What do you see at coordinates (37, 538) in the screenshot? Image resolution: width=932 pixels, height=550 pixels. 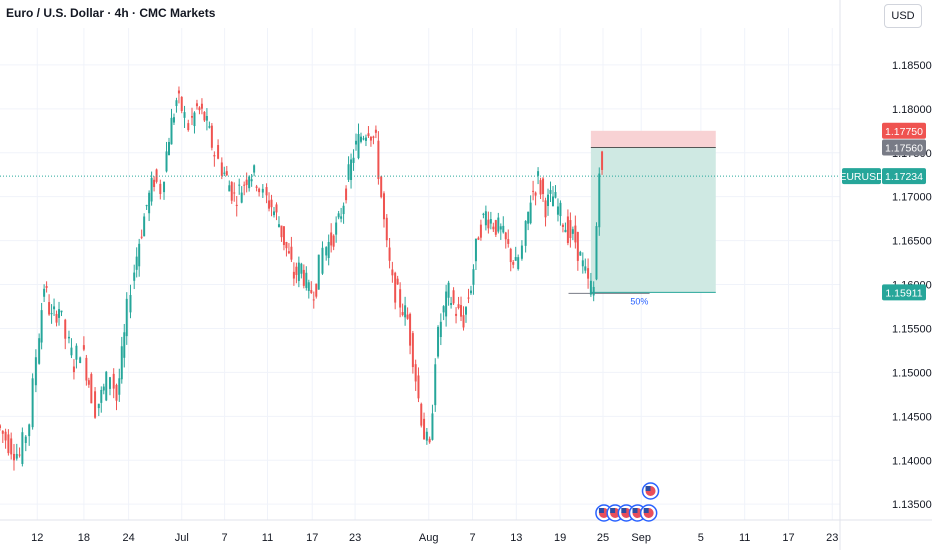 I see `x-tick-label: 12` at bounding box center [37, 538].